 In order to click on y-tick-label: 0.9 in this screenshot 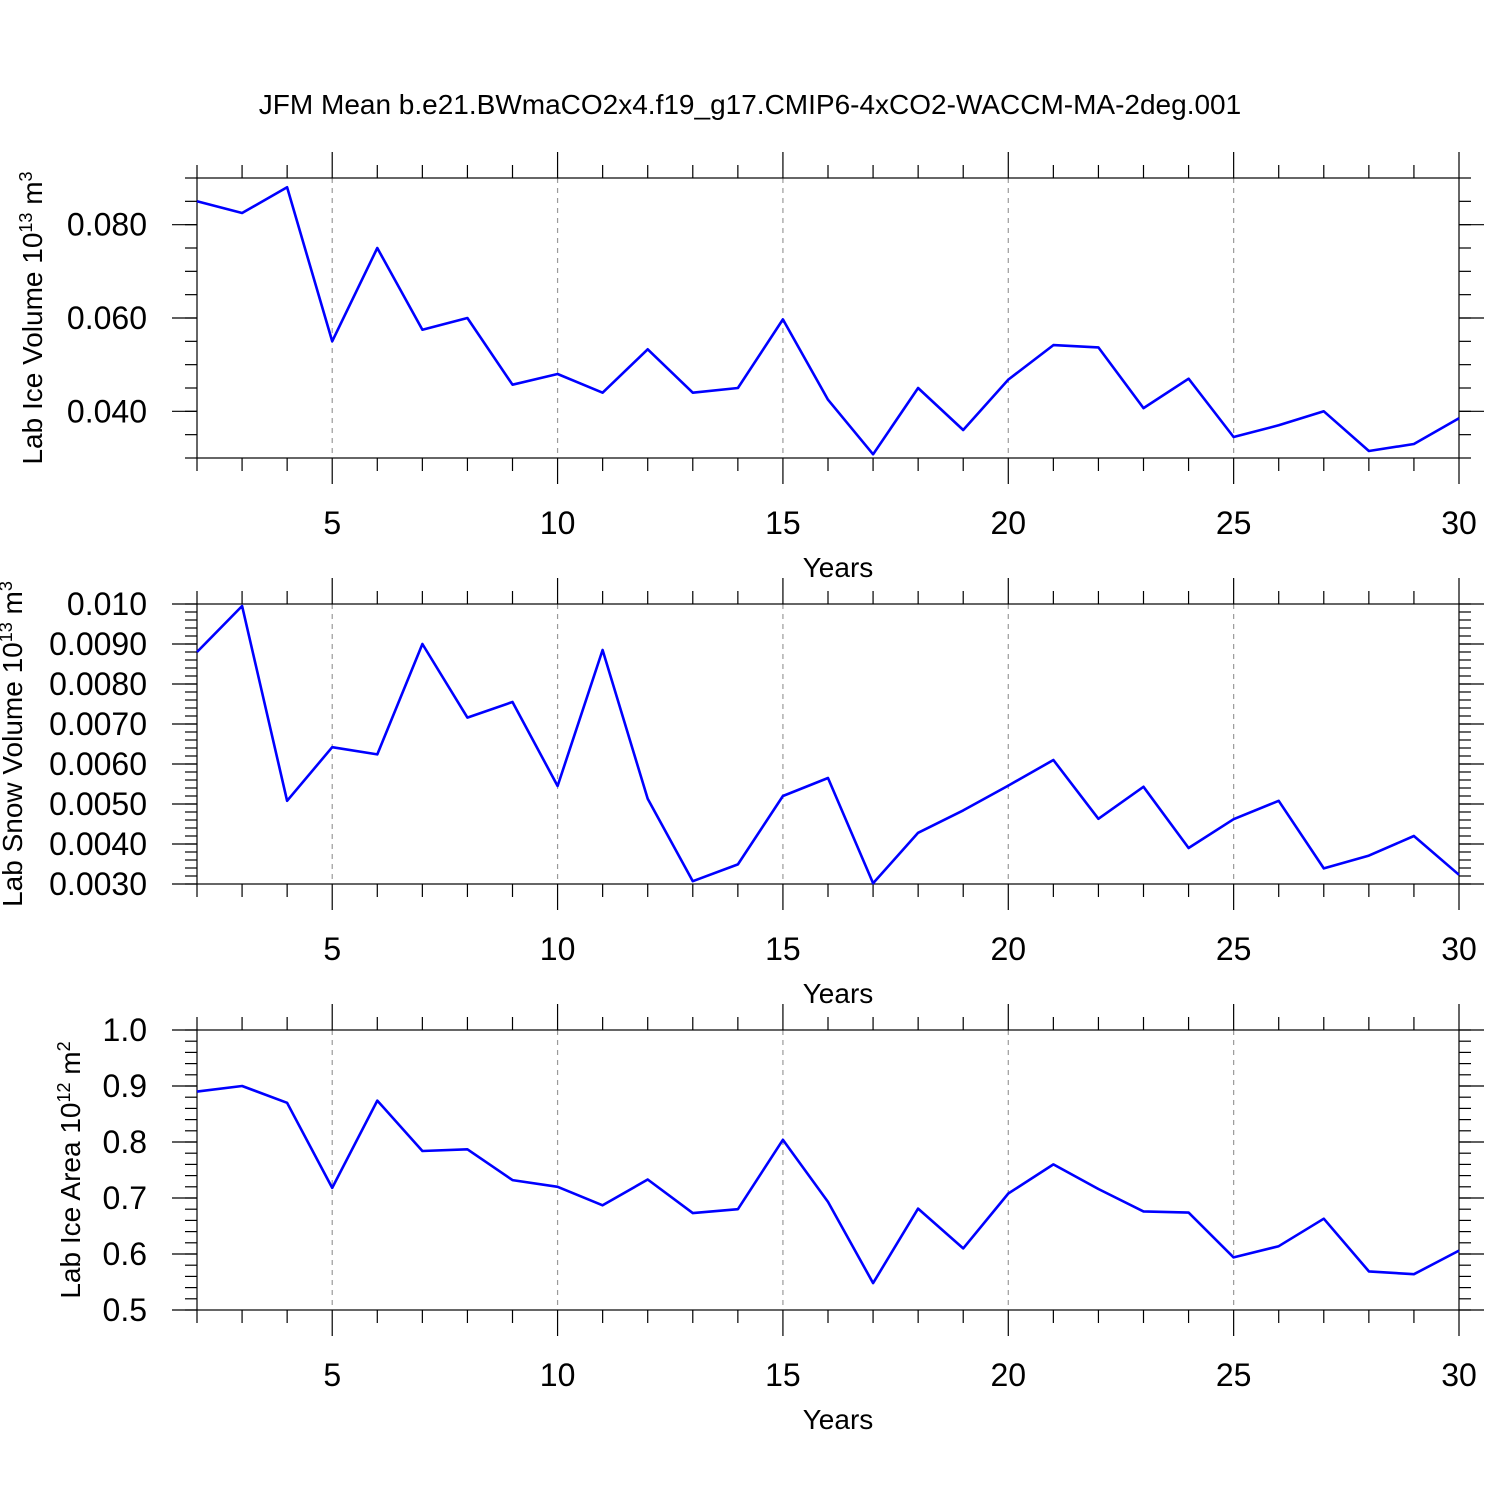, I will do `click(125, 1086)`.